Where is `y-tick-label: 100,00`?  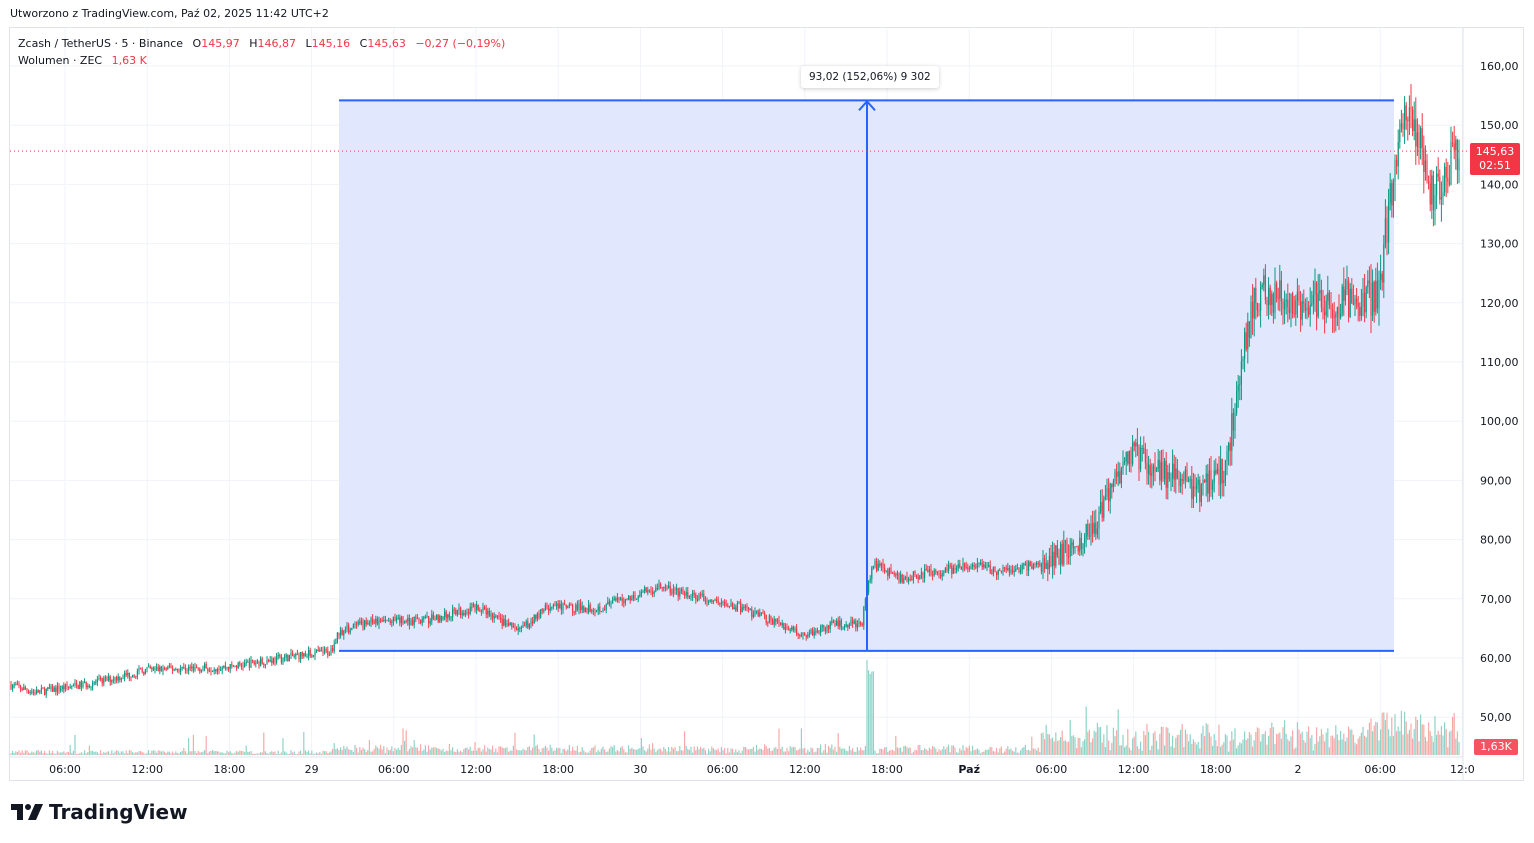 y-tick-label: 100,00 is located at coordinates (1499, 421).